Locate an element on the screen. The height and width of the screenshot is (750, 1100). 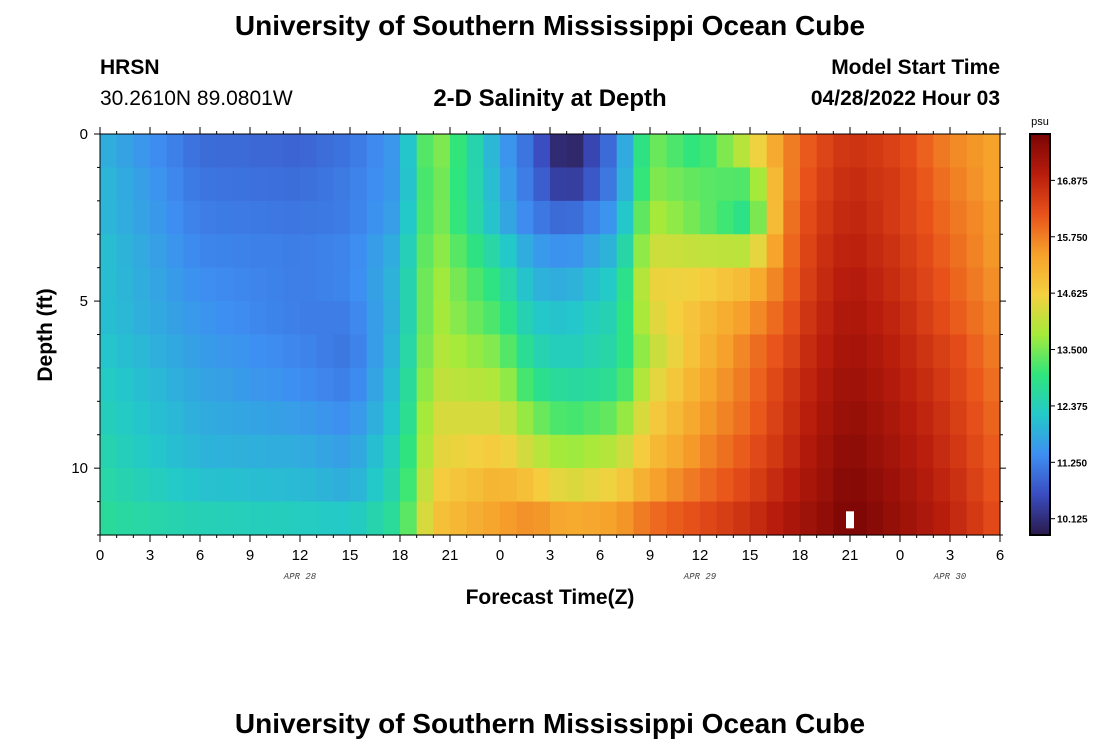
x-tick-label: 9 is located at coordinates (650, 555).